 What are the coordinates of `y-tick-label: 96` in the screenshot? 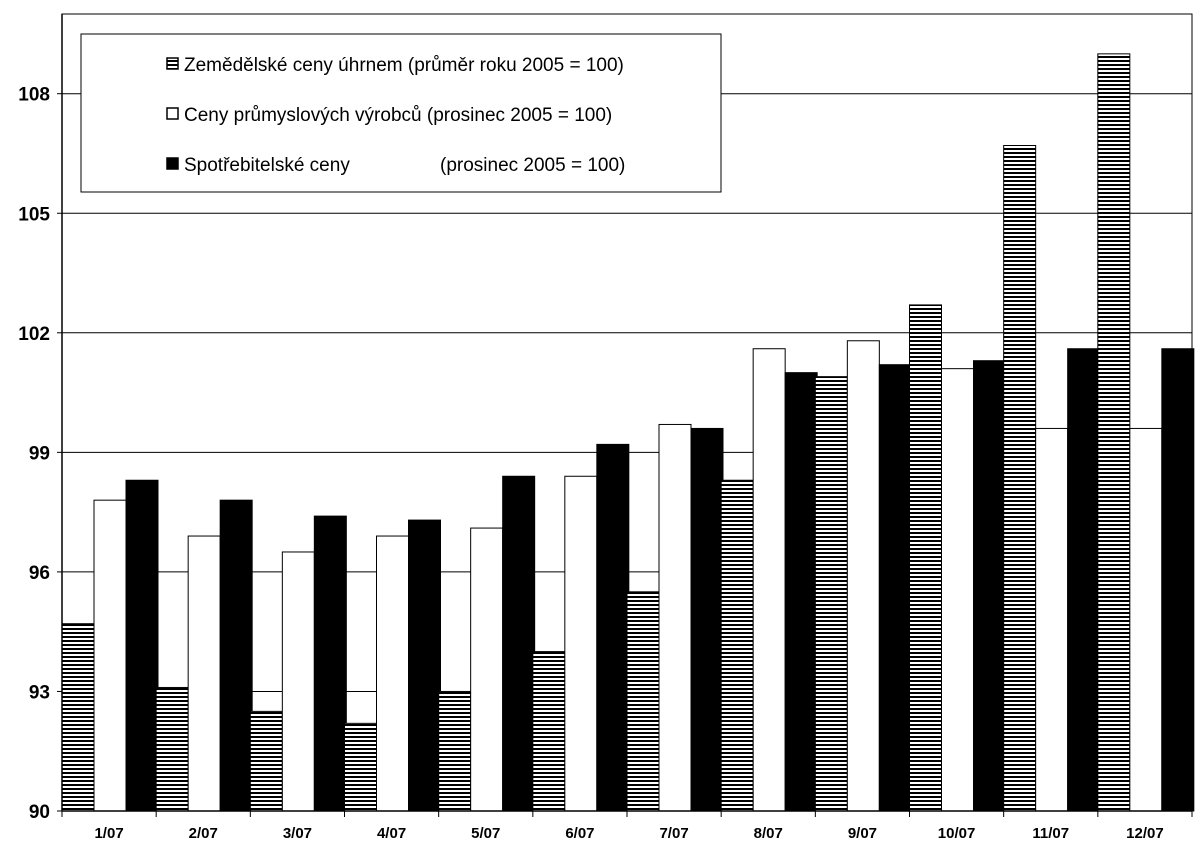 It's located at (39, 573).